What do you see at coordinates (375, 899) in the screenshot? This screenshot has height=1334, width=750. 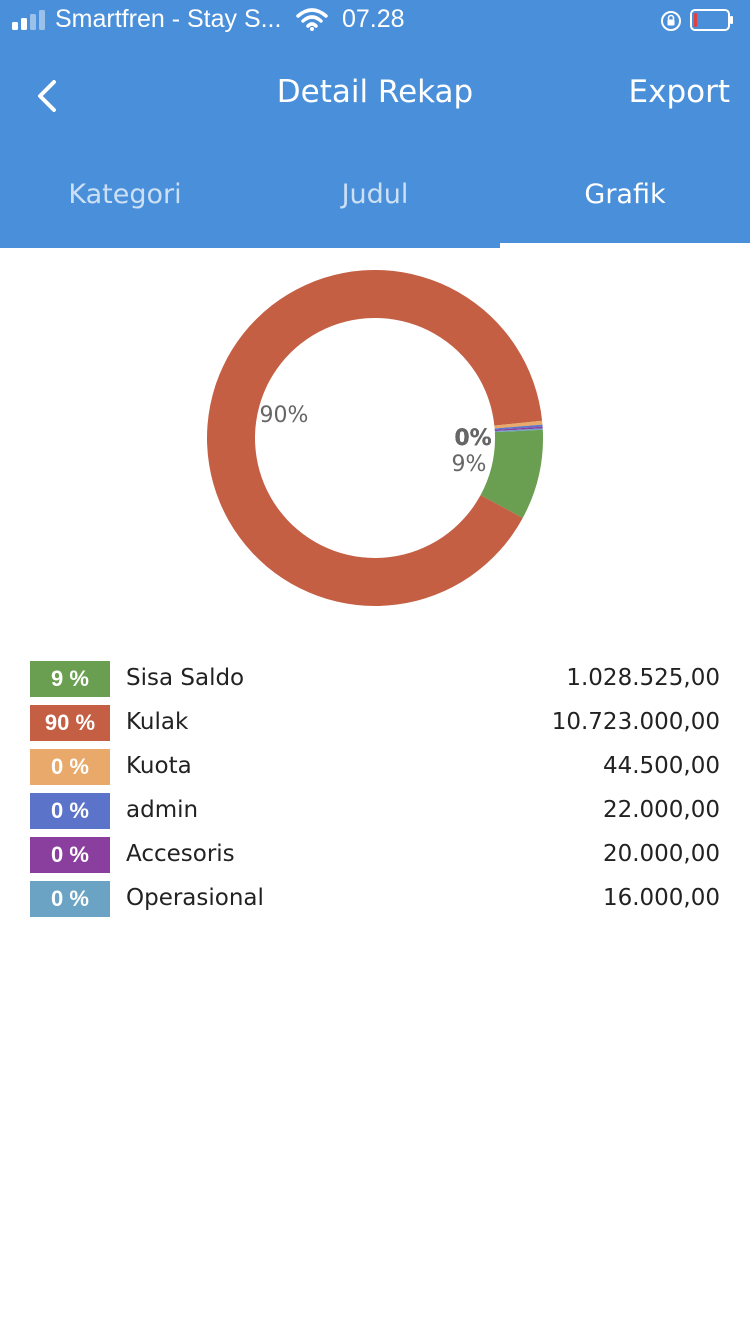 I see `legend-row: 0 % Operasional 16.000,00` at bounding box center [375, 899].